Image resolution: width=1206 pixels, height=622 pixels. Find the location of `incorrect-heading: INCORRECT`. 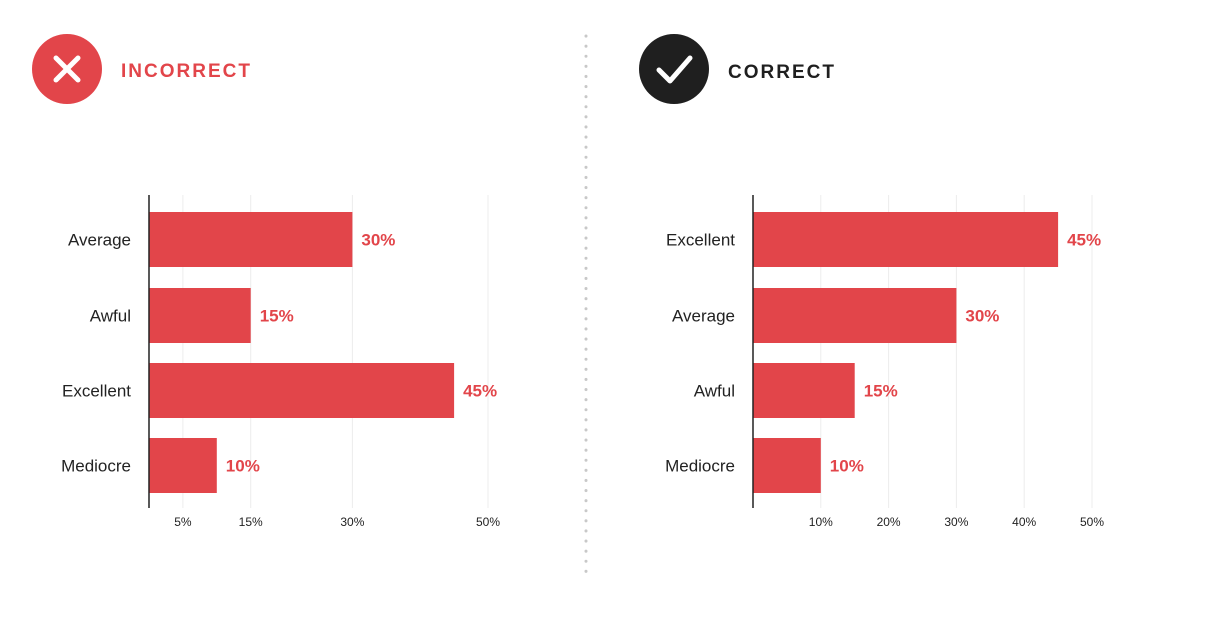

incorrect-heading: INCORRECT is located at coordinates (186, 71).